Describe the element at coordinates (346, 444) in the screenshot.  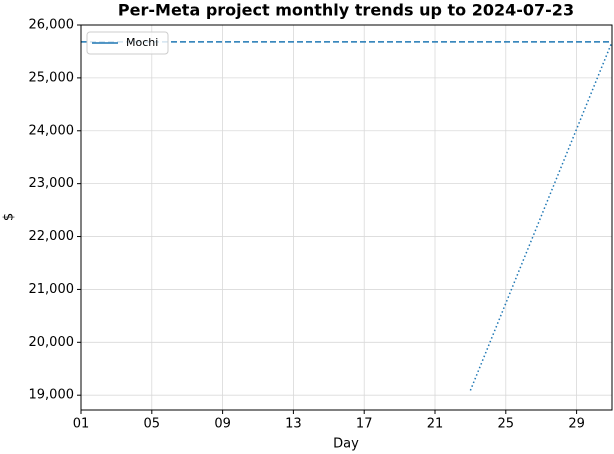
I see `x-axis-label: Day` at that location.